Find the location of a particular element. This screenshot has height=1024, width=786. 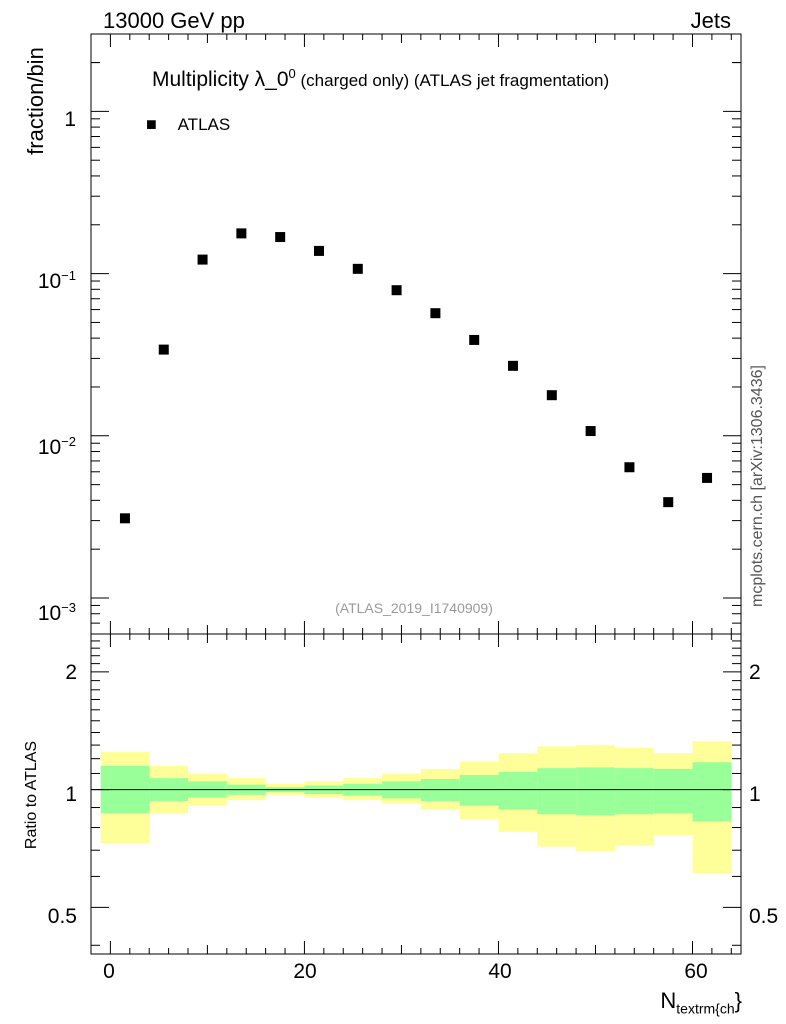

legend: ■ ATLAS is located at coordinates (188, 124).